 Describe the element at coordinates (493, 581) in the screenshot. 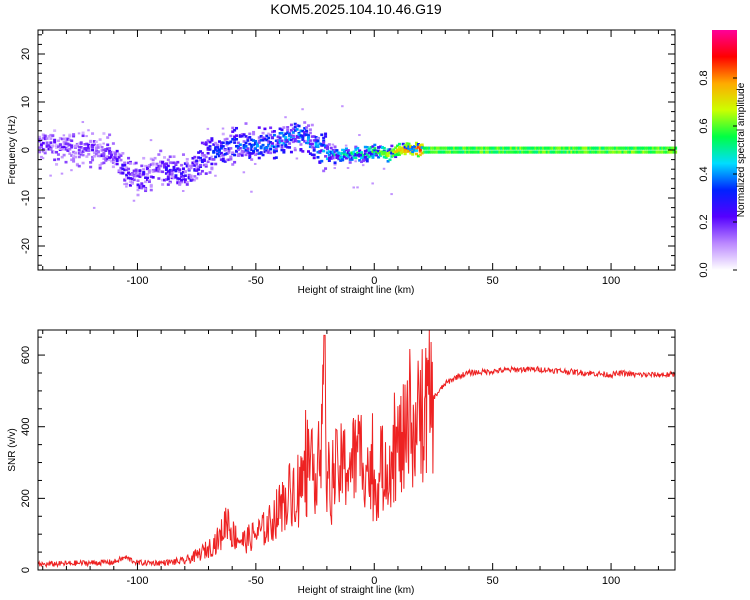

I see `x-tick-label: 50` at that location.